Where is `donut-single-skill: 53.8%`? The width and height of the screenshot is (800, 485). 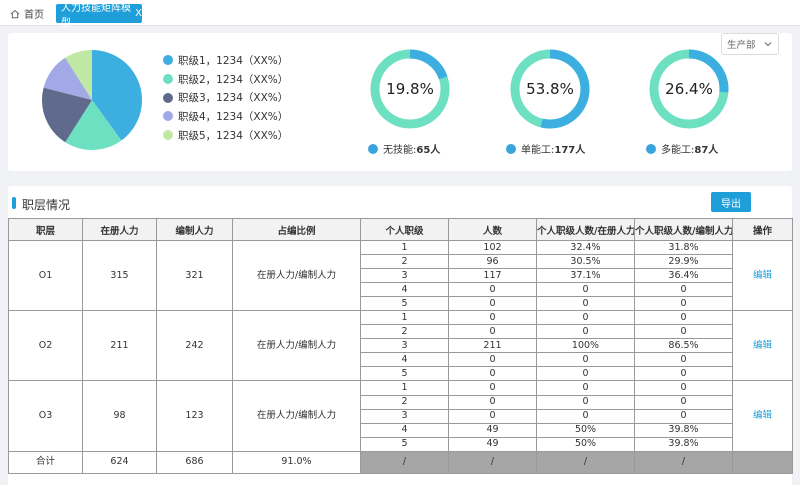 donut-single-skill: 53.8% is located at coordinates (550, 89).